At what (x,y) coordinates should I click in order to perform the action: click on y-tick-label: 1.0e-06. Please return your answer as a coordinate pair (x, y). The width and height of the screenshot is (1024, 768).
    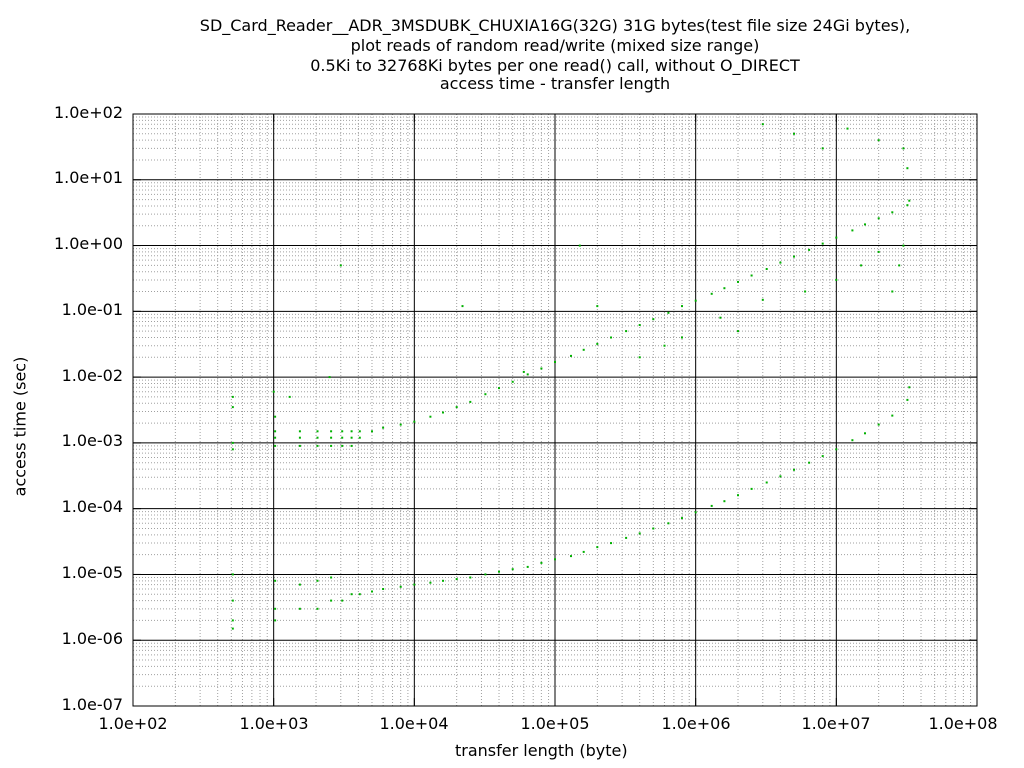
    Looking at the image, I should click on (92, 638).